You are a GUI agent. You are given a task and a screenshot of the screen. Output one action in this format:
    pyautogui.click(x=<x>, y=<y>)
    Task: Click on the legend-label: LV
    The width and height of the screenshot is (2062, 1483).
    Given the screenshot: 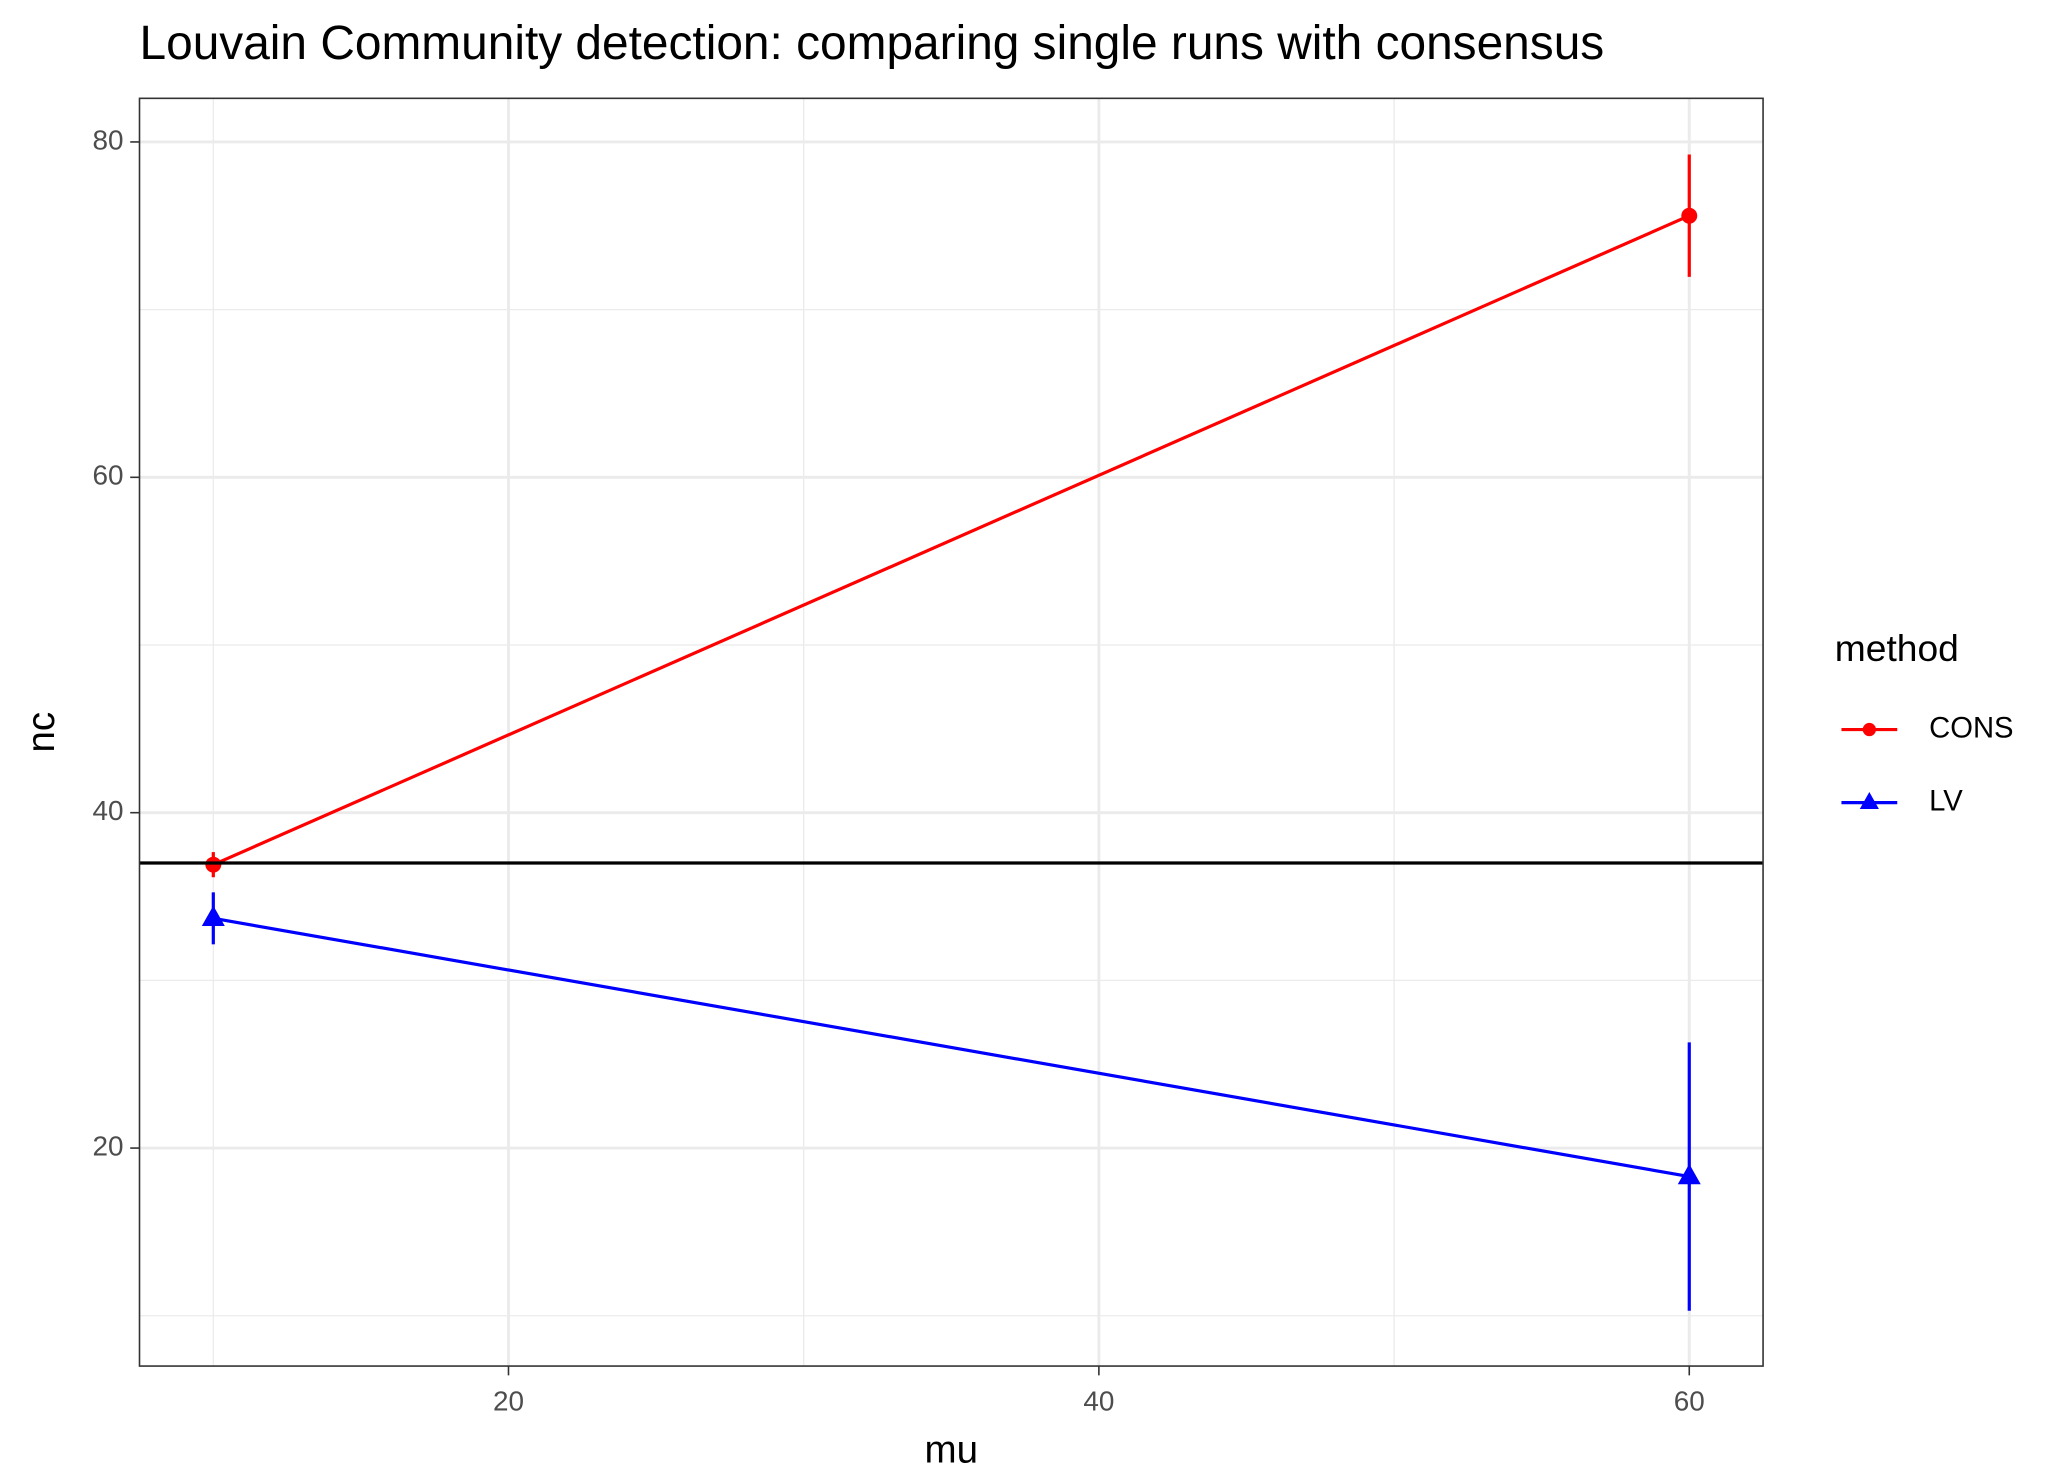 What is the action you would take?
    pyautogui.click(x=1946, y=801)
    